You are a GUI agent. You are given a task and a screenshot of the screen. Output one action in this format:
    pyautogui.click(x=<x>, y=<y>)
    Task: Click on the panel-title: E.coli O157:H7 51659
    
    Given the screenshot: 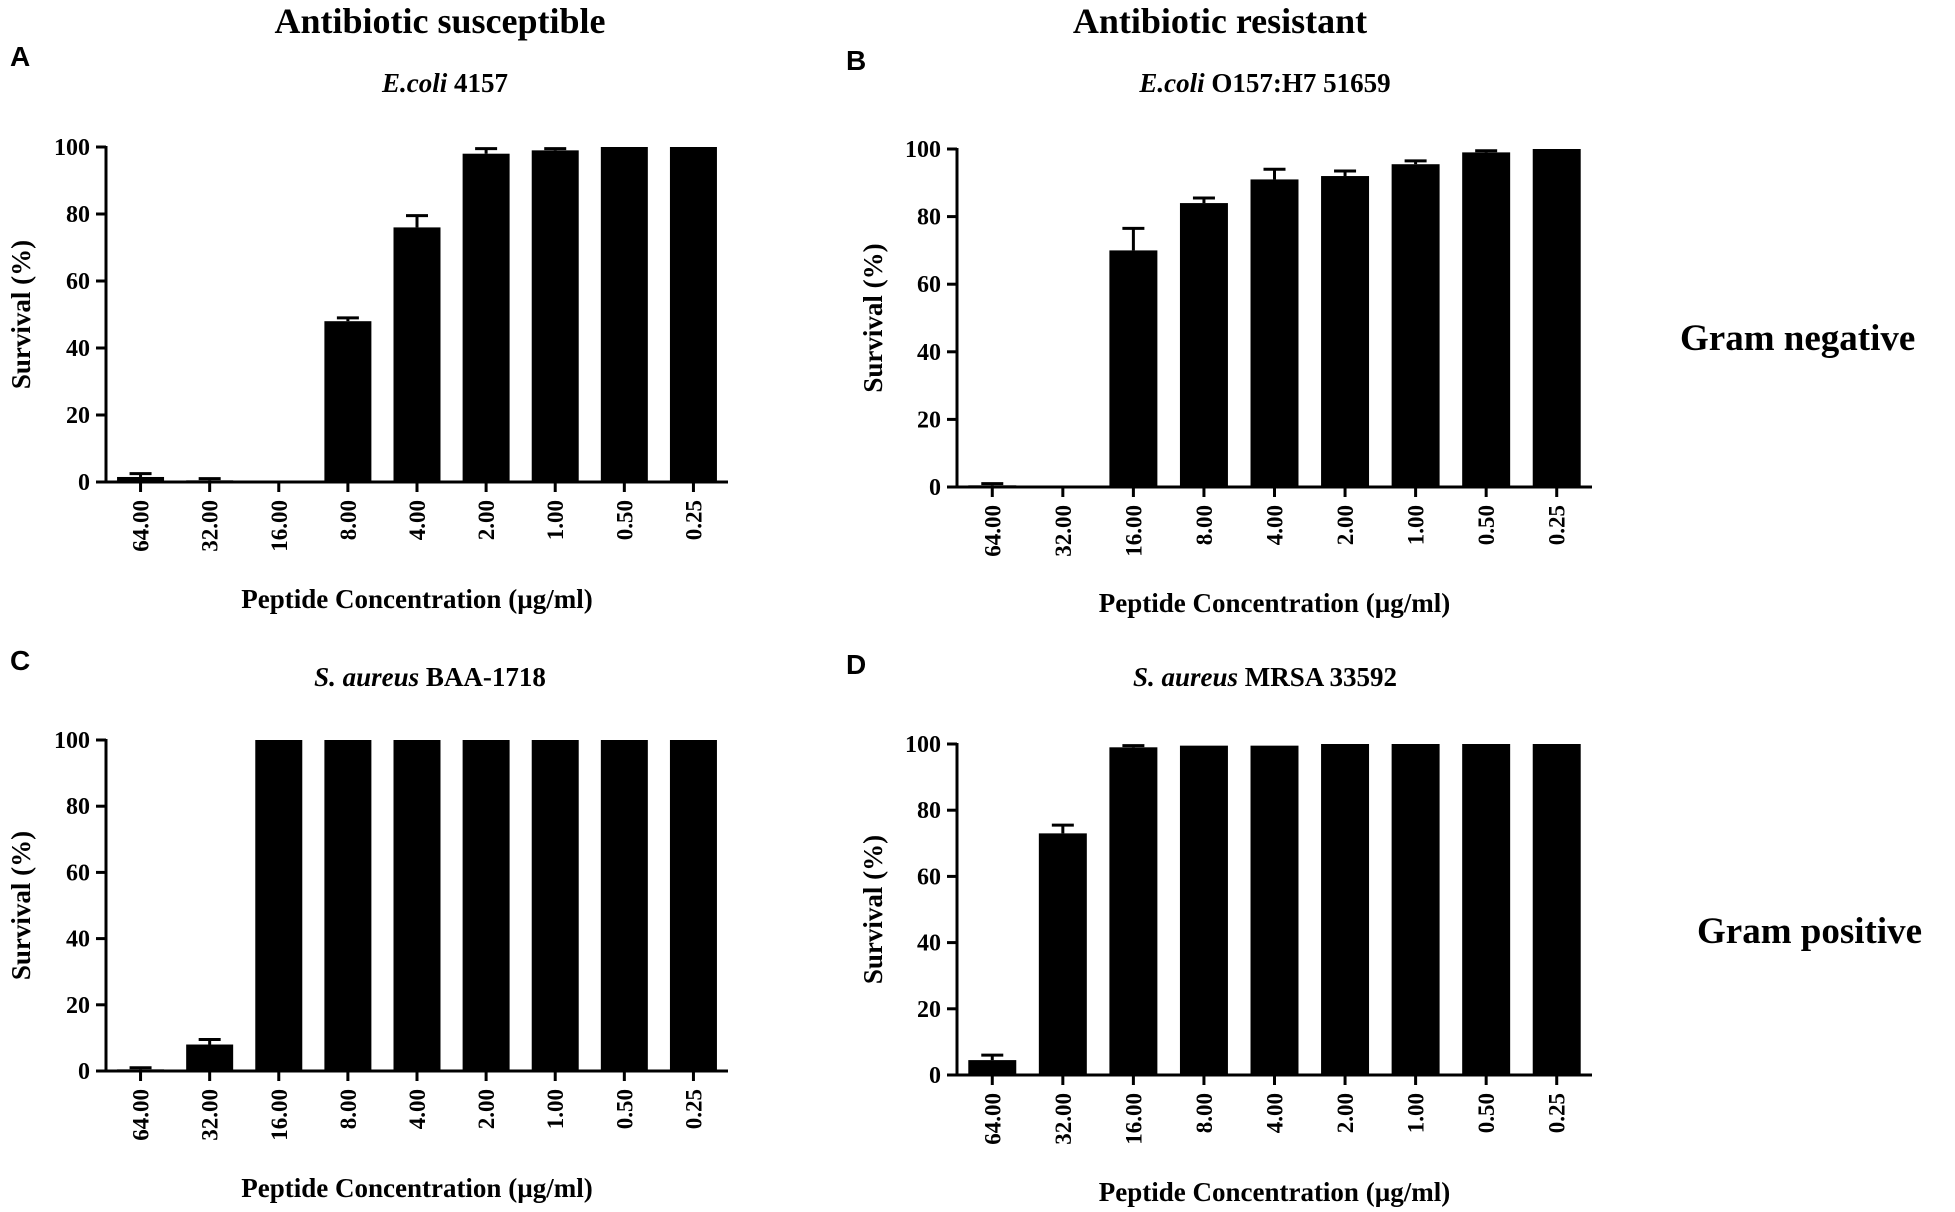 What is the action you would take?
    pyautogui.click(x=1264, y=83)
    